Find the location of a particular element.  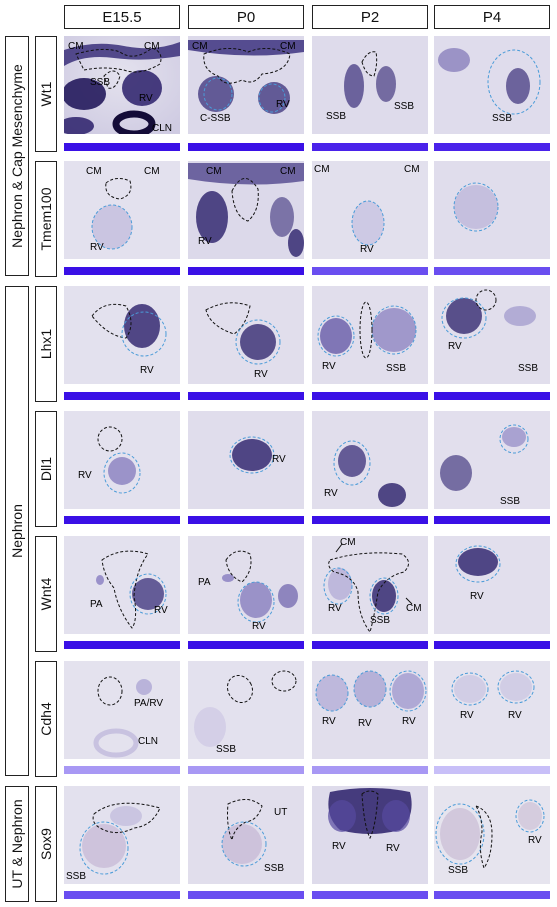

gene-tmem100: Tmem100 is located at coordinates (46, 219).